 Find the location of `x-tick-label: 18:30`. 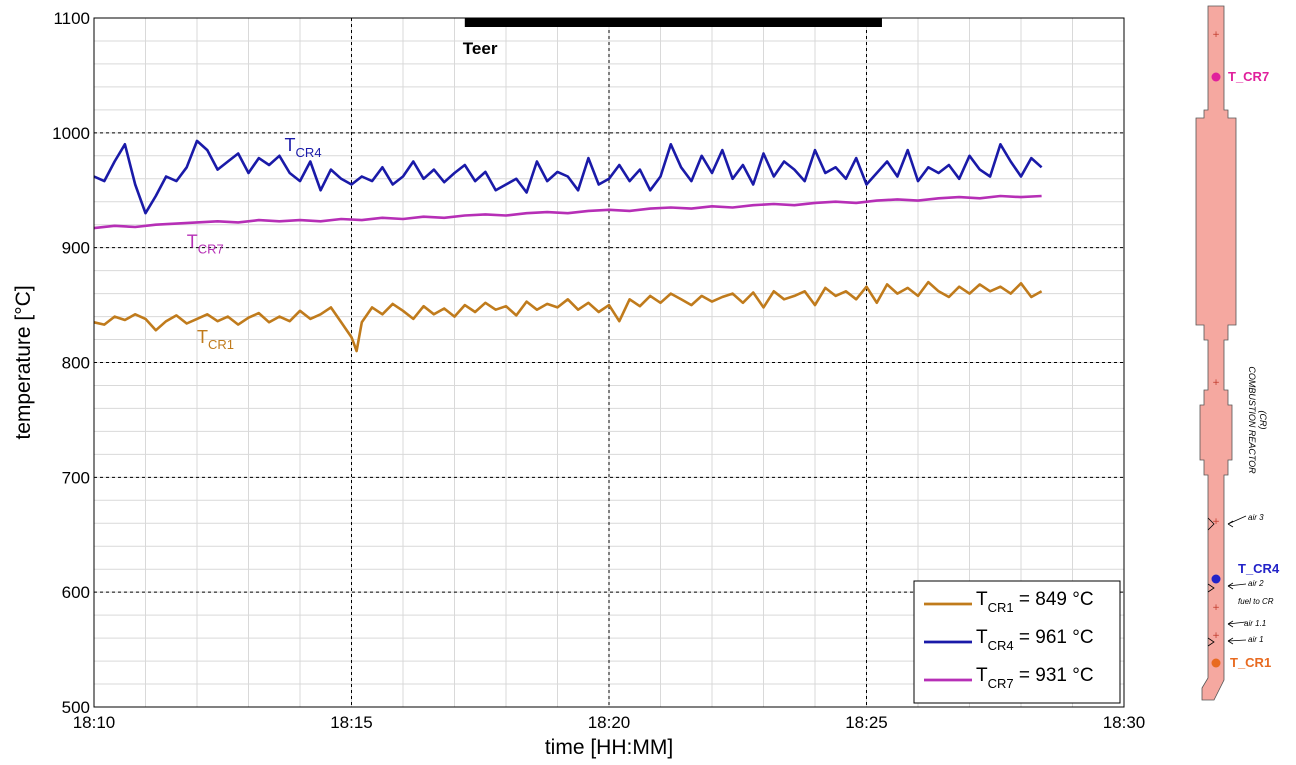

x-tick-label: 18:30 is located at coordinates (1124, 722).